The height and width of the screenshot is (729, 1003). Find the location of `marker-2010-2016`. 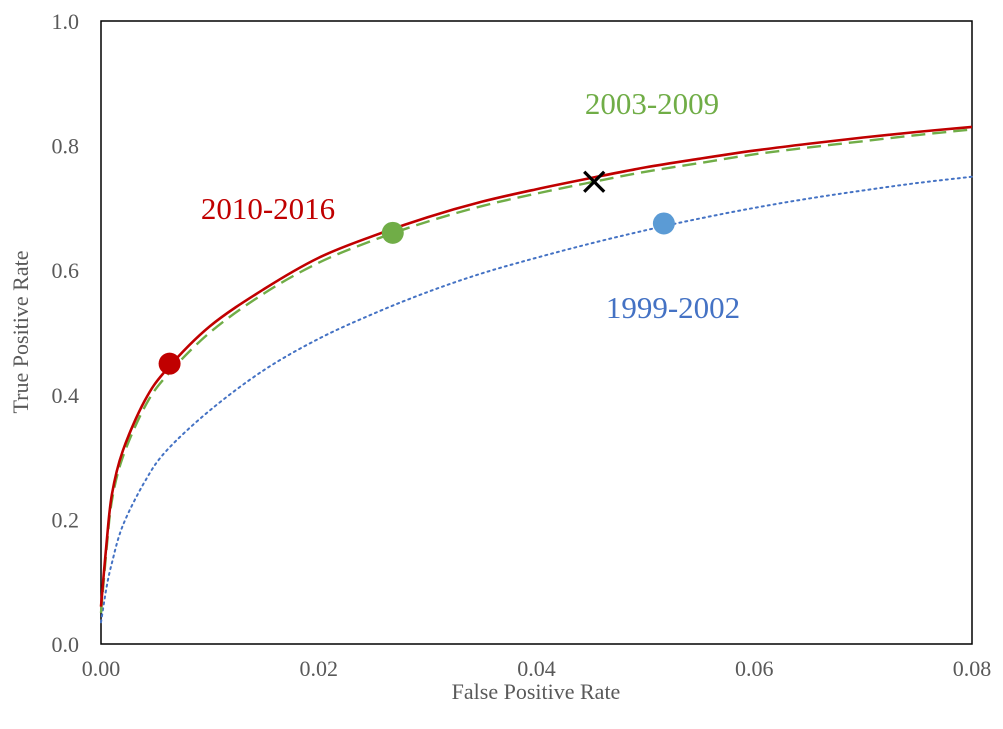

marker-2010-2016 is located at coordinates (169, 363).